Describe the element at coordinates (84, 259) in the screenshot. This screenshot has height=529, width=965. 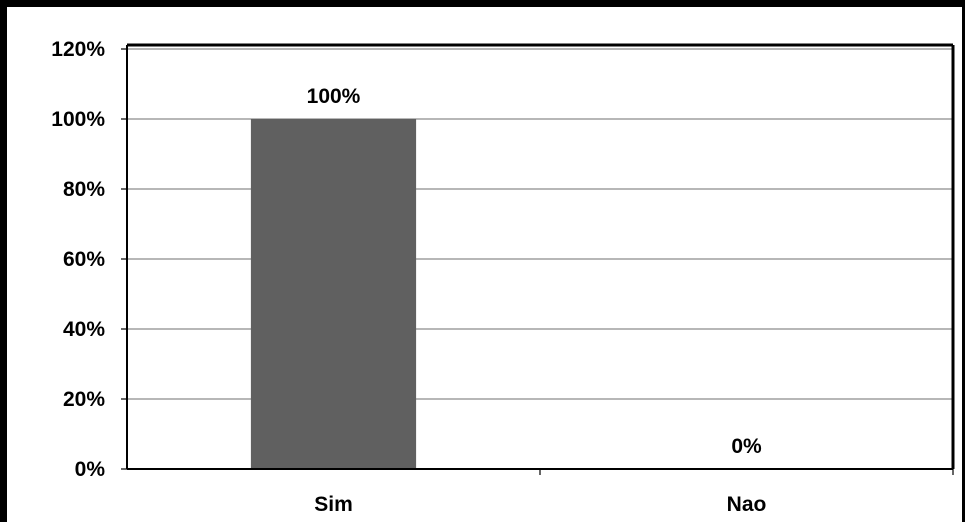
I see `y-tick-label: 60%` at that location.